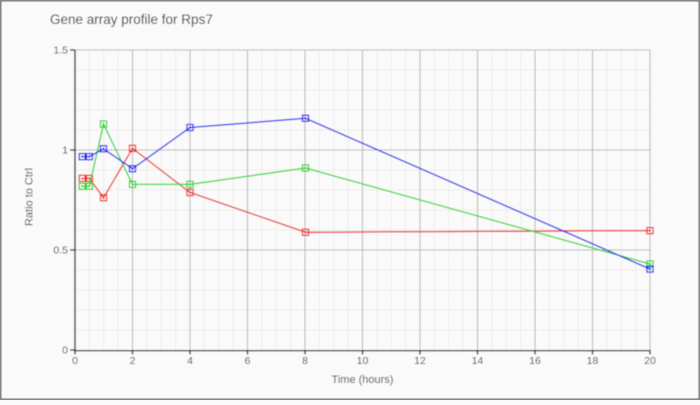 This screenshot has width=700, height=405. I want to click on svg-text: 2, so click(133, 361).